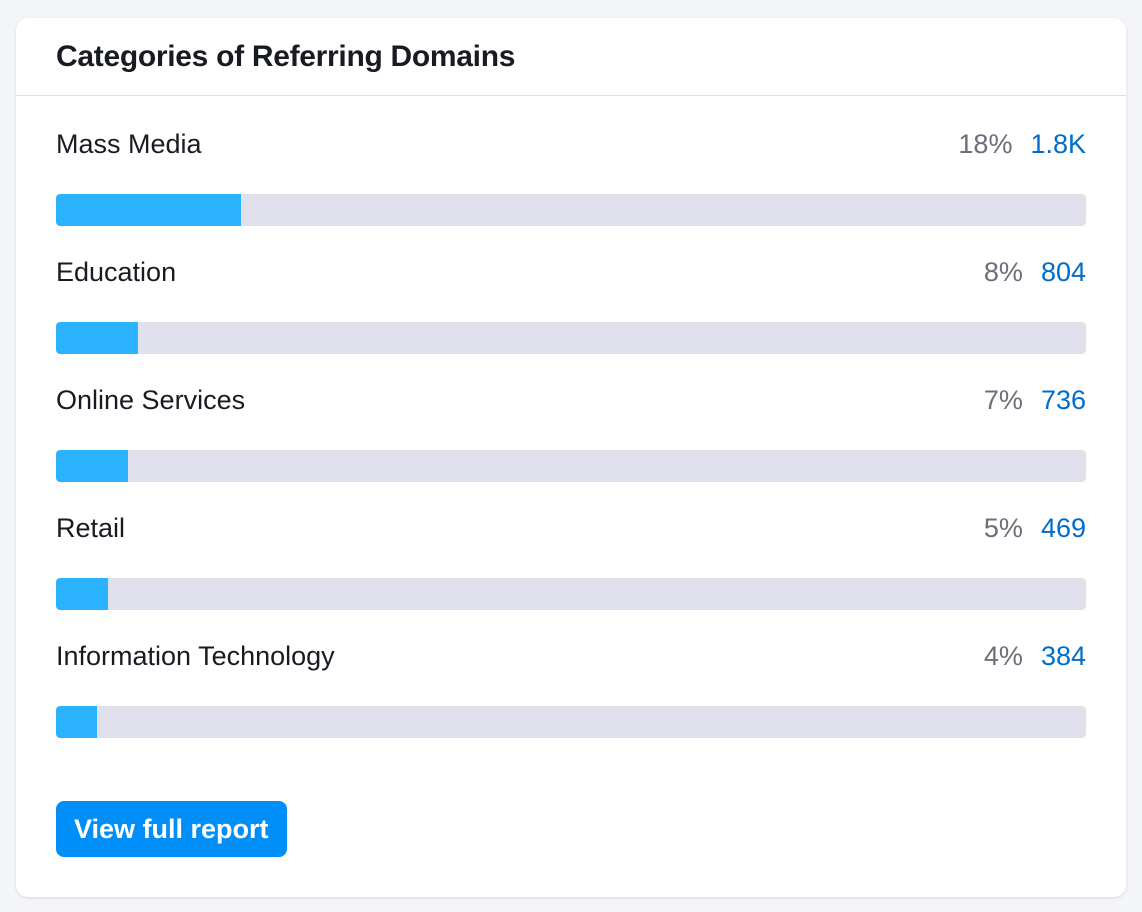 This screenshot has width=1142, height=912. I want to click on category-count-link: 469, so click(1063, 528).